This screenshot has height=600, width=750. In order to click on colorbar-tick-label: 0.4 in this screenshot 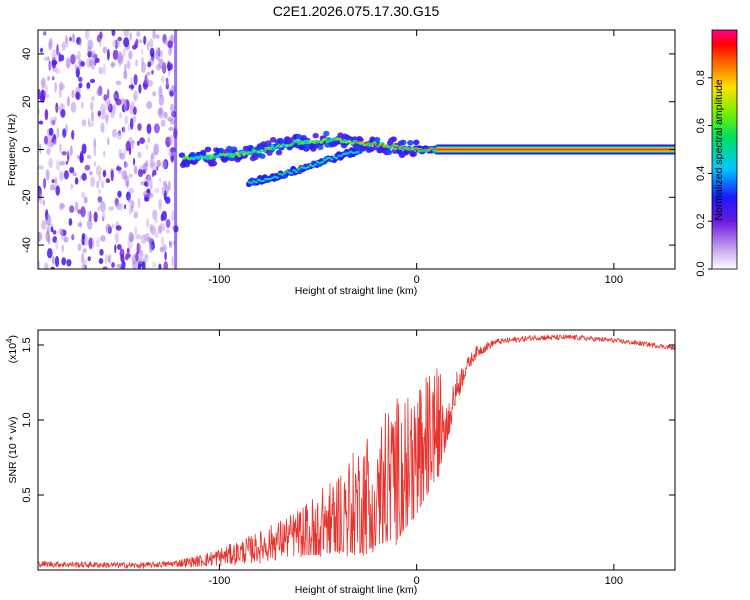, I will do `click(701, 173)`.